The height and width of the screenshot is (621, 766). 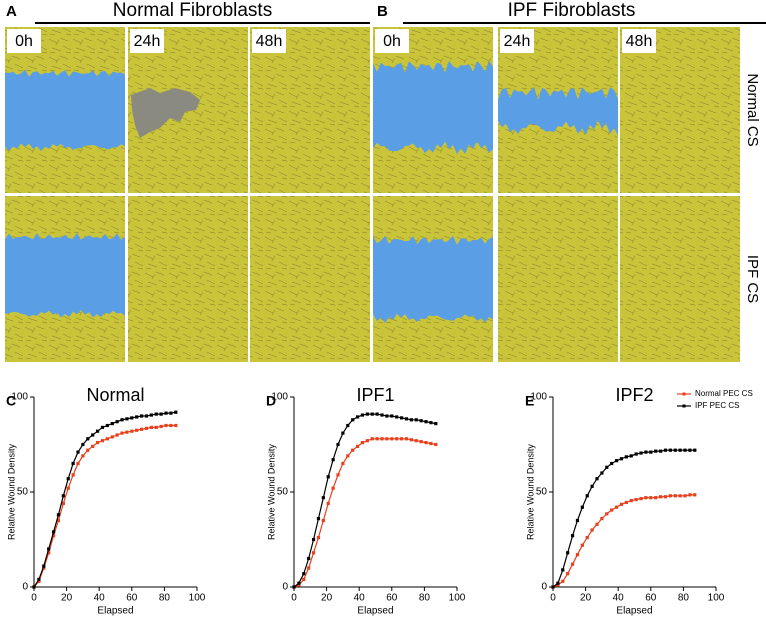 I want to click on panel-letter: D, so click(x=271, y=401).